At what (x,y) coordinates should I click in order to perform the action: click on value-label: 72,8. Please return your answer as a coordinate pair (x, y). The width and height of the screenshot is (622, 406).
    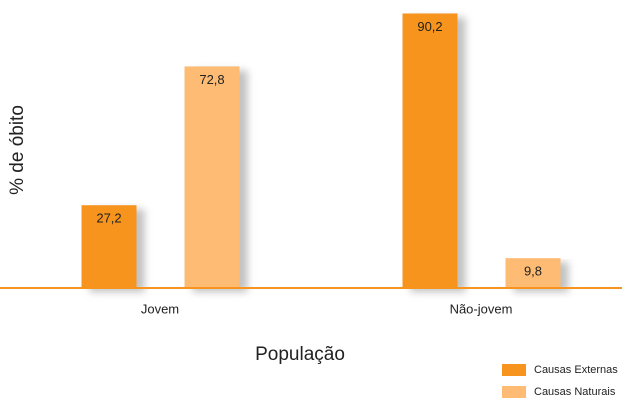
    Looking at the image, I should click on (211, 79).